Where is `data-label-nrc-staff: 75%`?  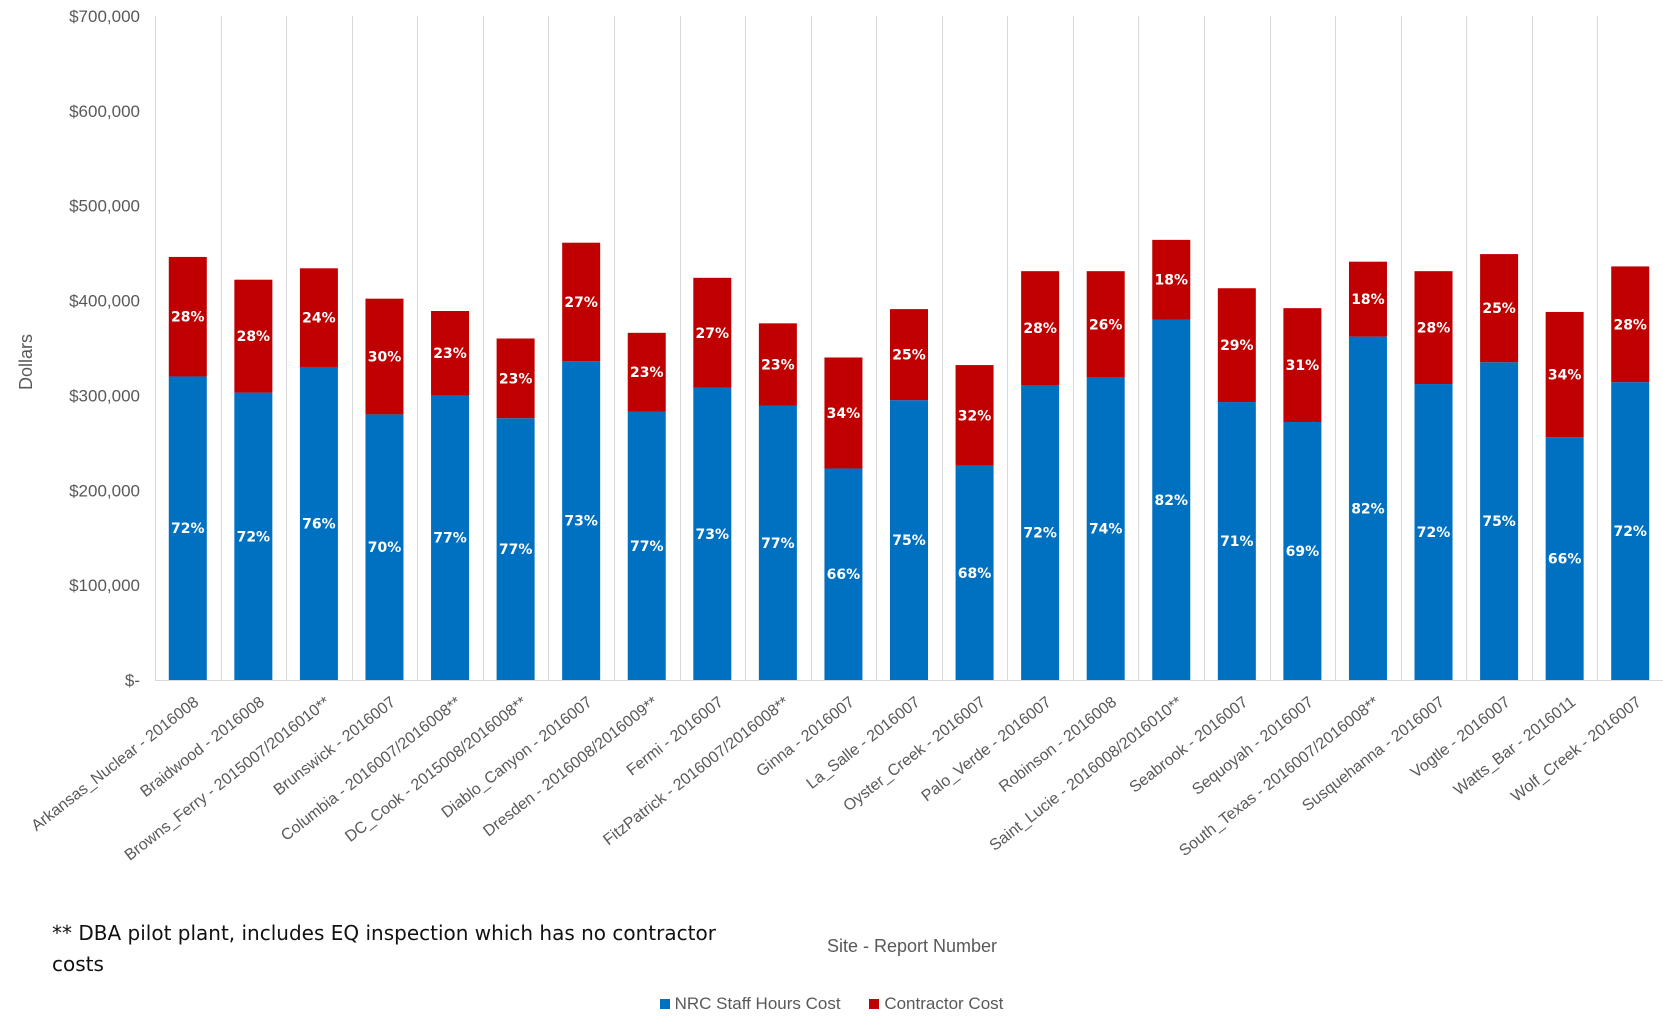
data-label-nrc-staff: 75% is located at coordinates (1499, 522).